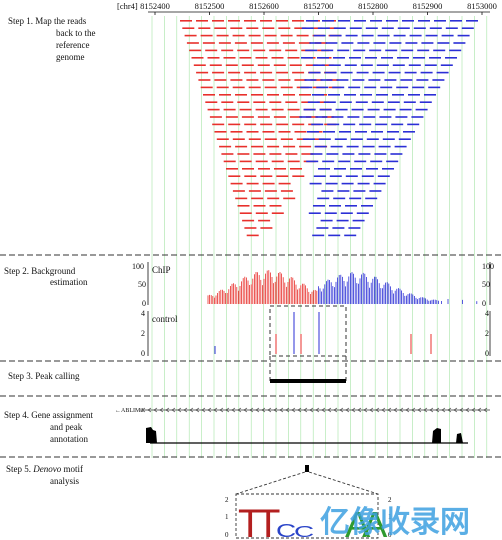 The height and width of the screenshot is (540, 502). What do you see at coordinates (375, 522) in the screenshot?
I see `motif-letter: A` at bounding box center [375, 522].